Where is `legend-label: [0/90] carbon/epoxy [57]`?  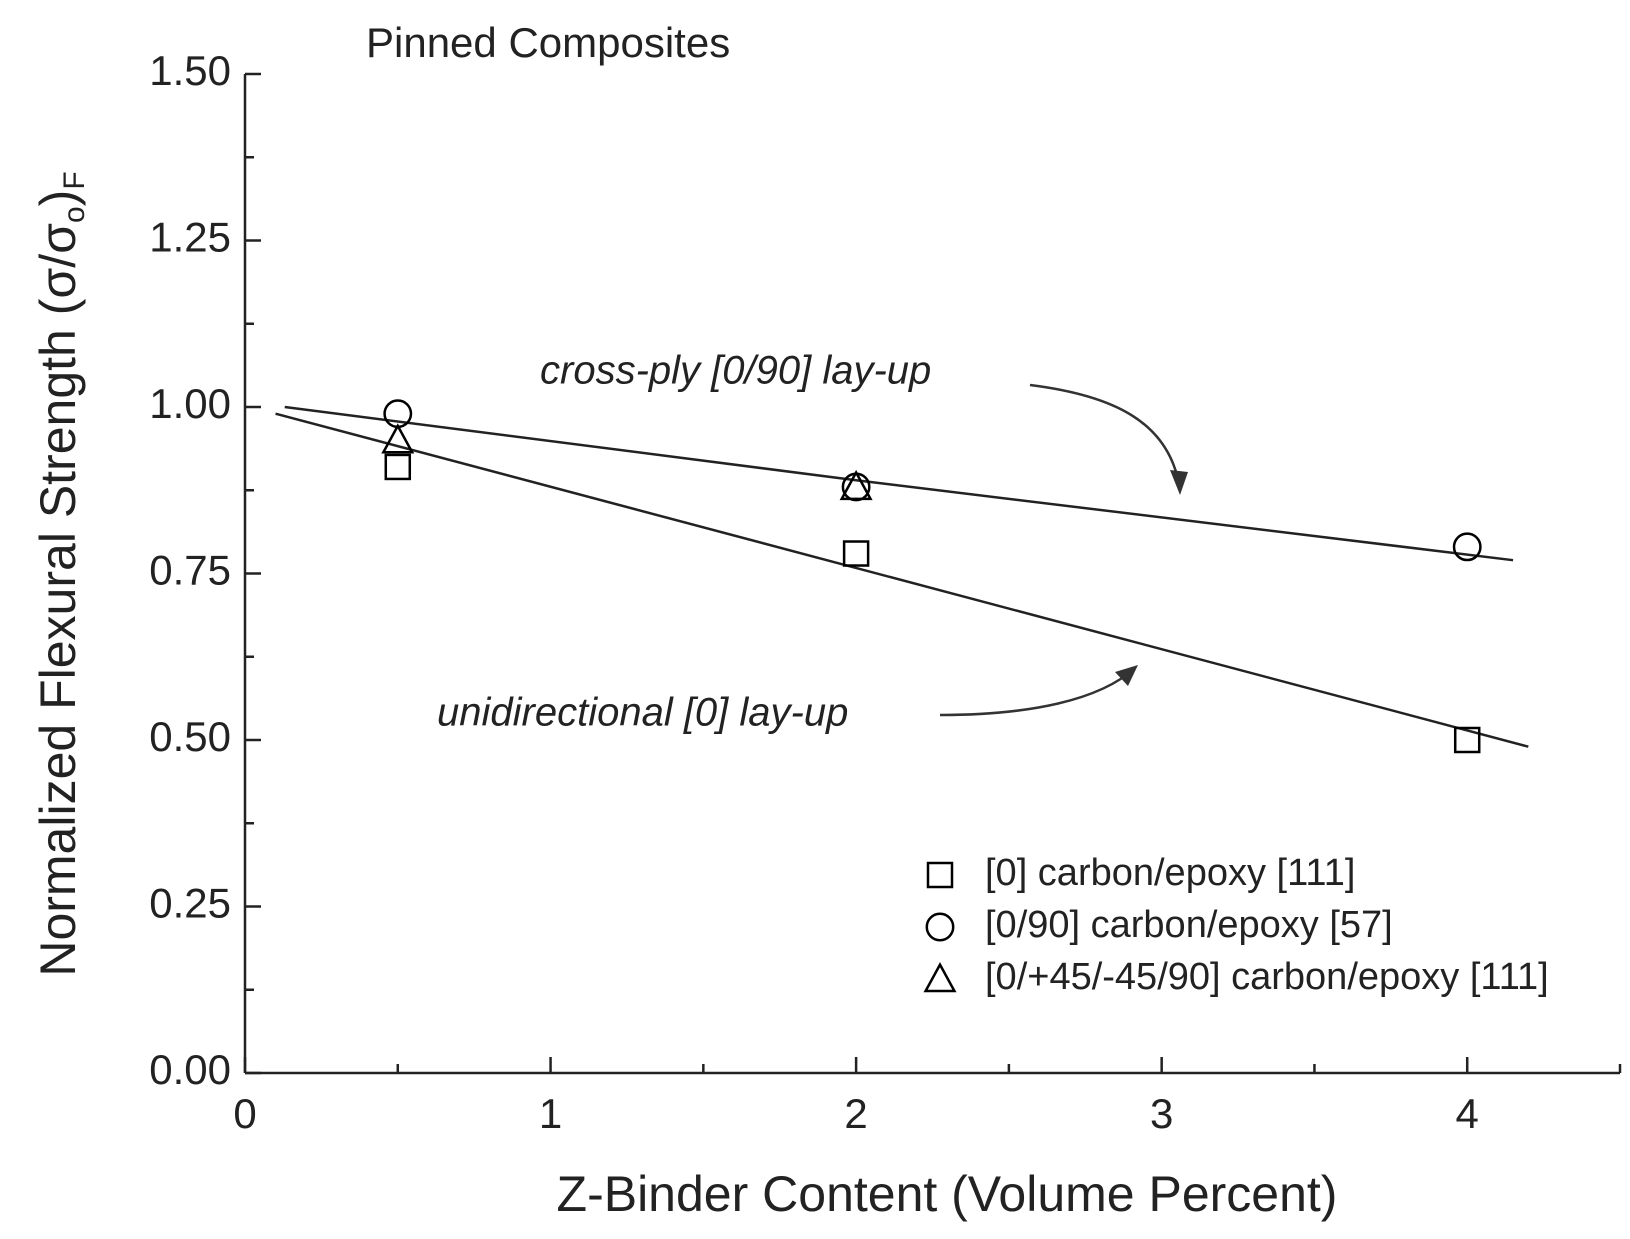 legend-label: [0/90] carbon/epoxy [57] is located at coordinates (1189, 925).